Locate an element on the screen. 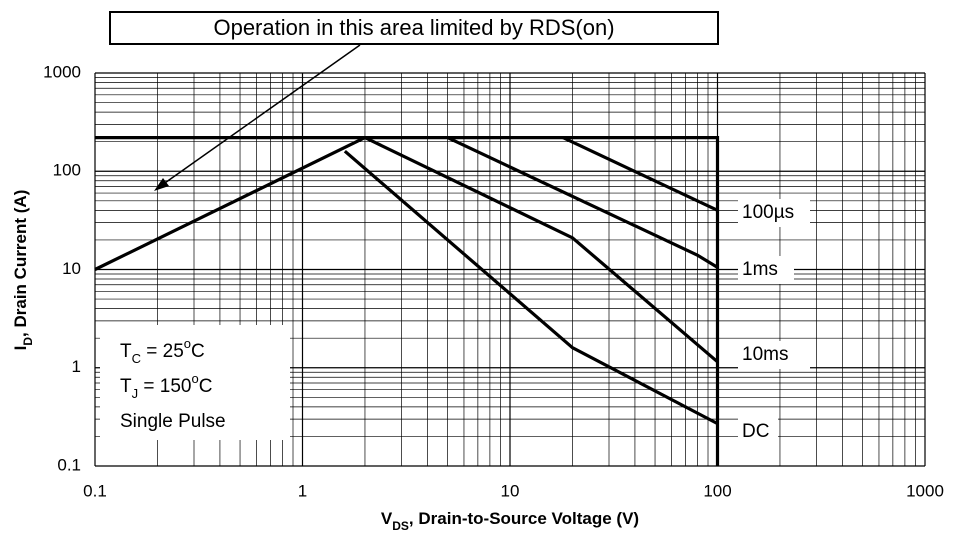  arrow-head is located at coordinates (161, 184).